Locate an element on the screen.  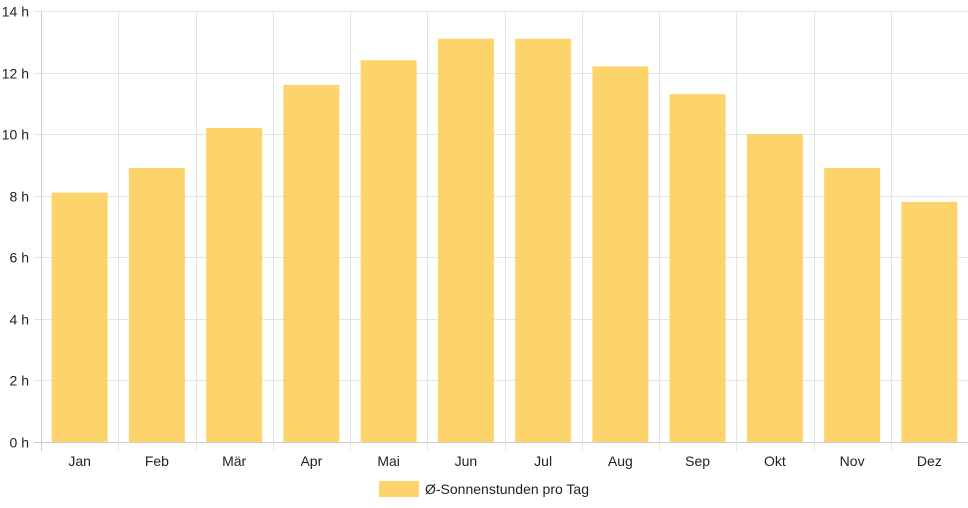
x-tick-label: Sep is located at coordinates (697, 461).